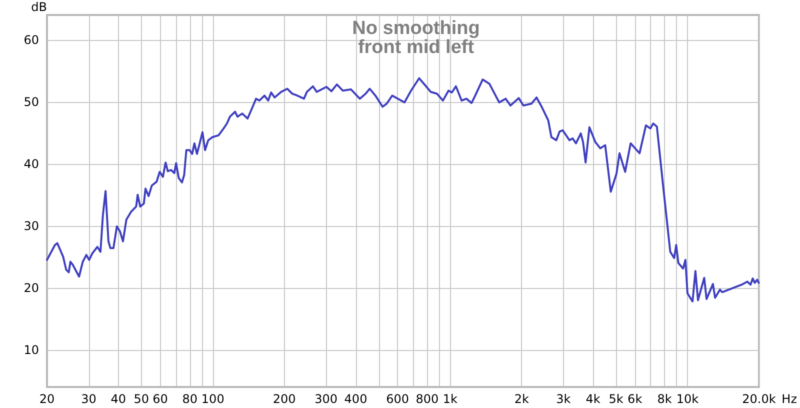  I want to click on x-tick-label: 40, so click(118, 399).